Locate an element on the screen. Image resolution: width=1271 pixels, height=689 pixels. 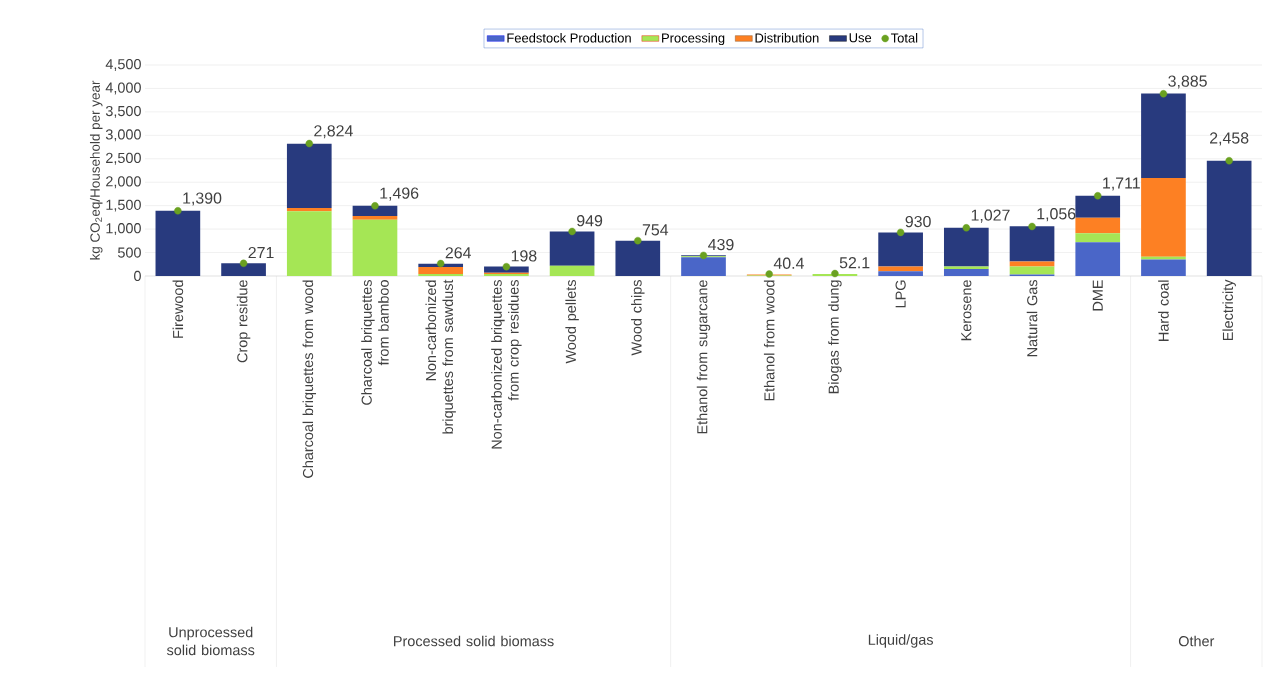
legend-label: Total is located at coordinates (904, 38).